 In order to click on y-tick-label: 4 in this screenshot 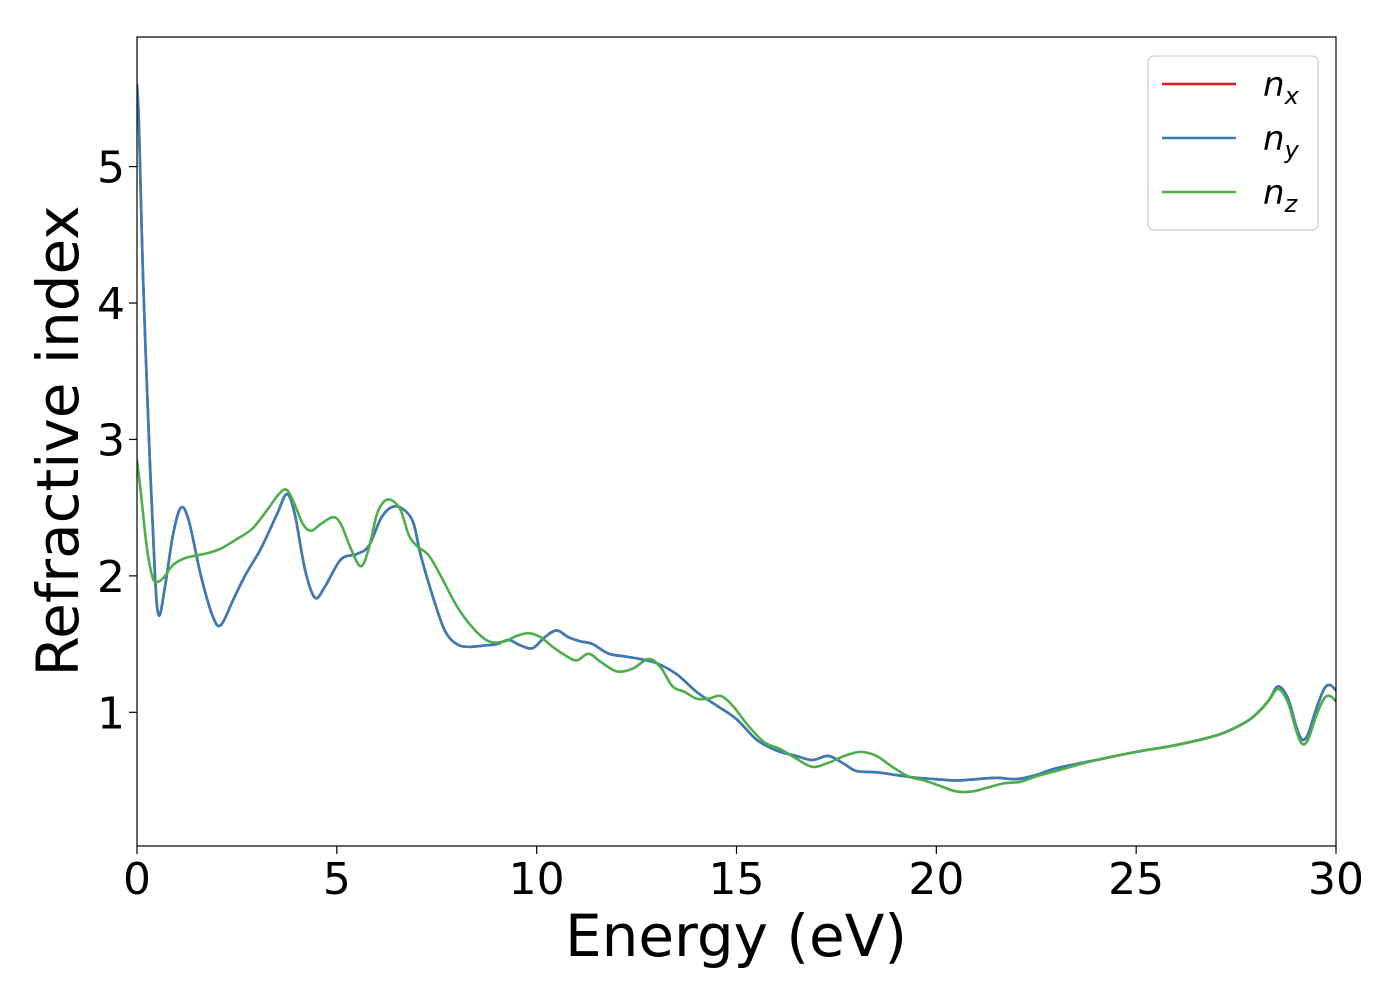, I will do `click(111, 304)`.